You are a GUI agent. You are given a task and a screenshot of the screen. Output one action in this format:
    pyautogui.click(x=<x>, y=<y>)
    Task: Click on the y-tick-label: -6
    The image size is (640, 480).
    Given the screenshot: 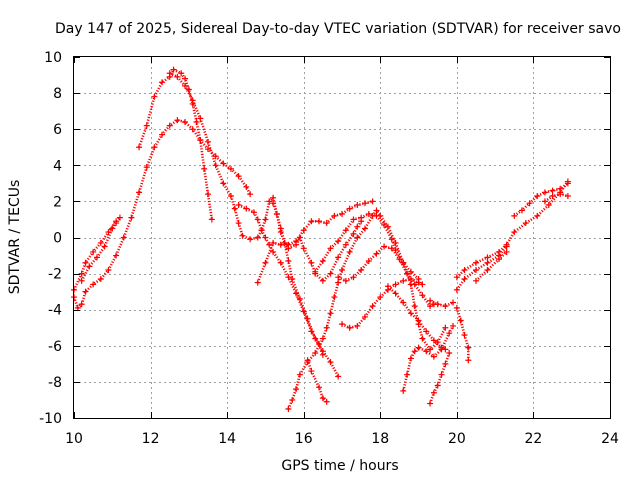 What is the action you would take?
    pyautogui.click(x=55, y=347)
    